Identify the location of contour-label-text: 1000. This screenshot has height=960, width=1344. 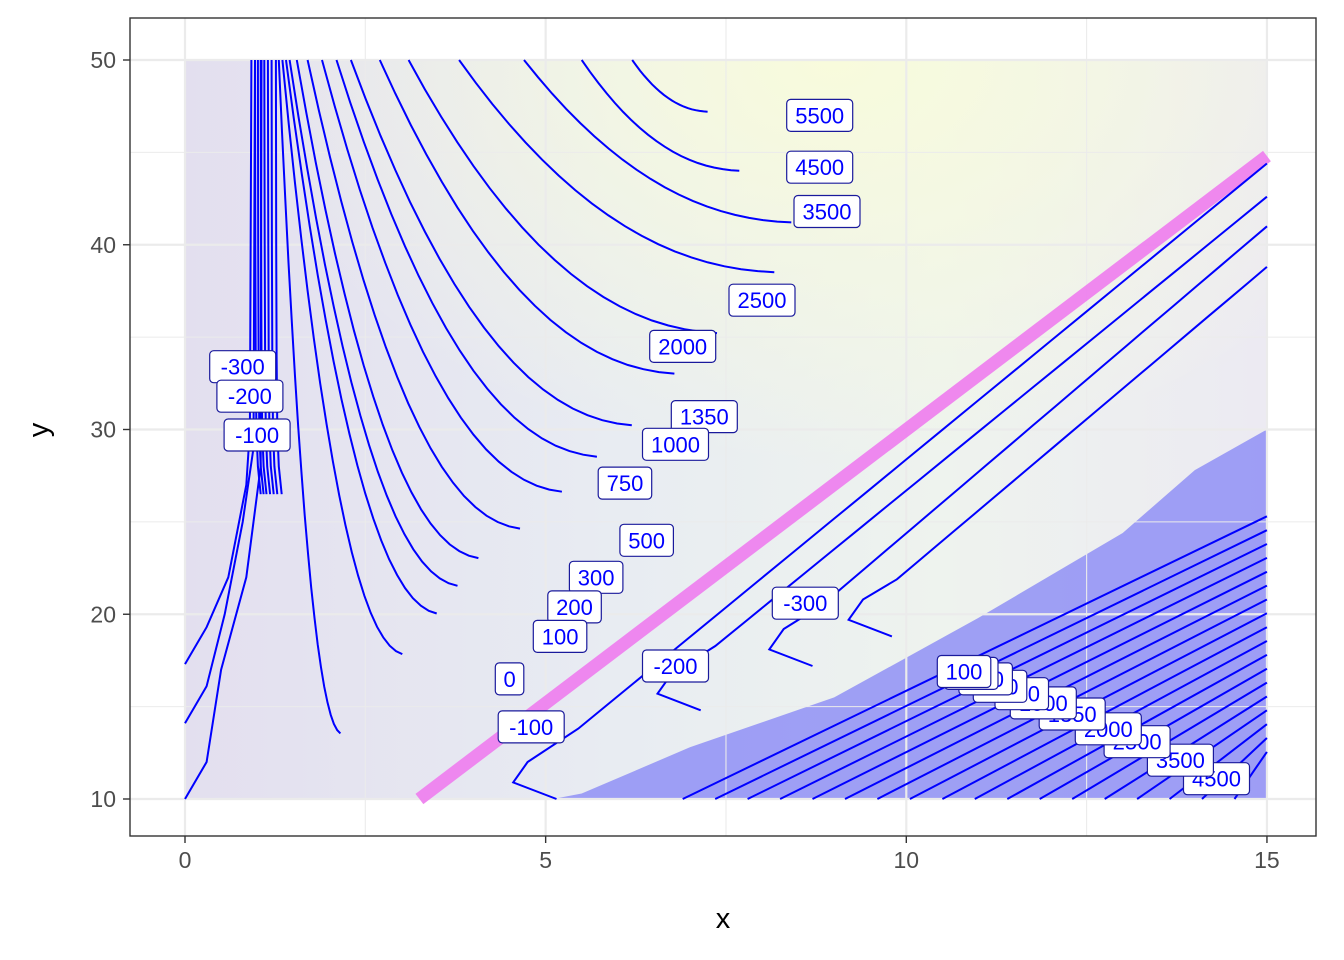
(675, 444).